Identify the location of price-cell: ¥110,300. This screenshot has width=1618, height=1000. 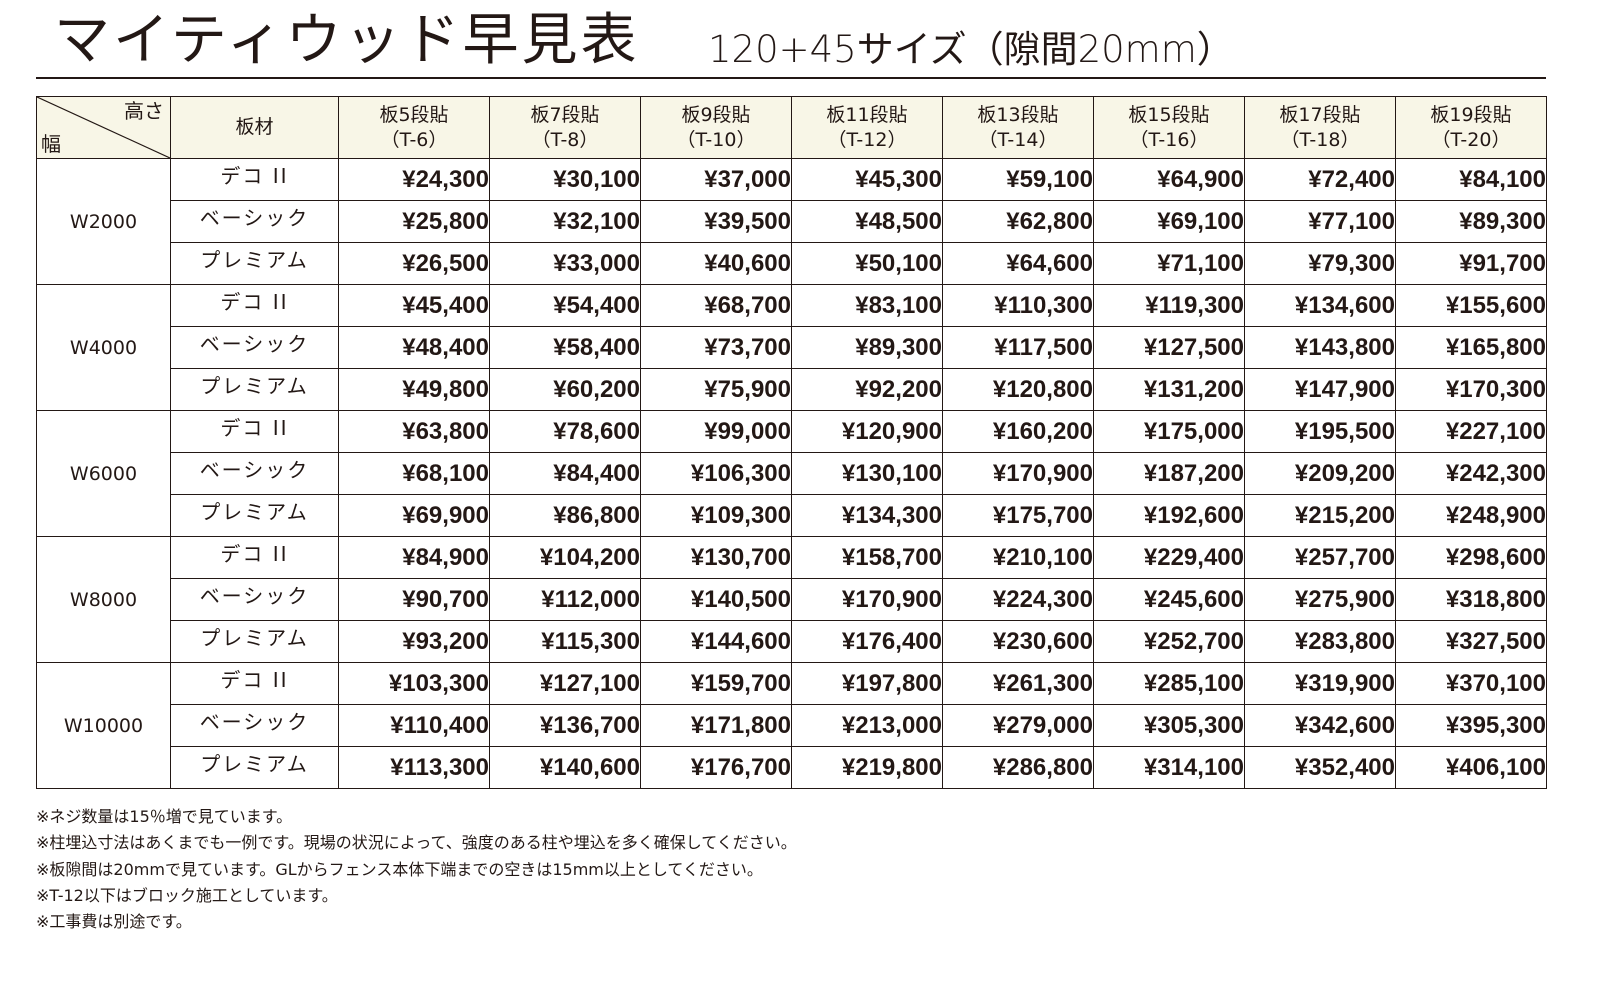
(1018, 305).